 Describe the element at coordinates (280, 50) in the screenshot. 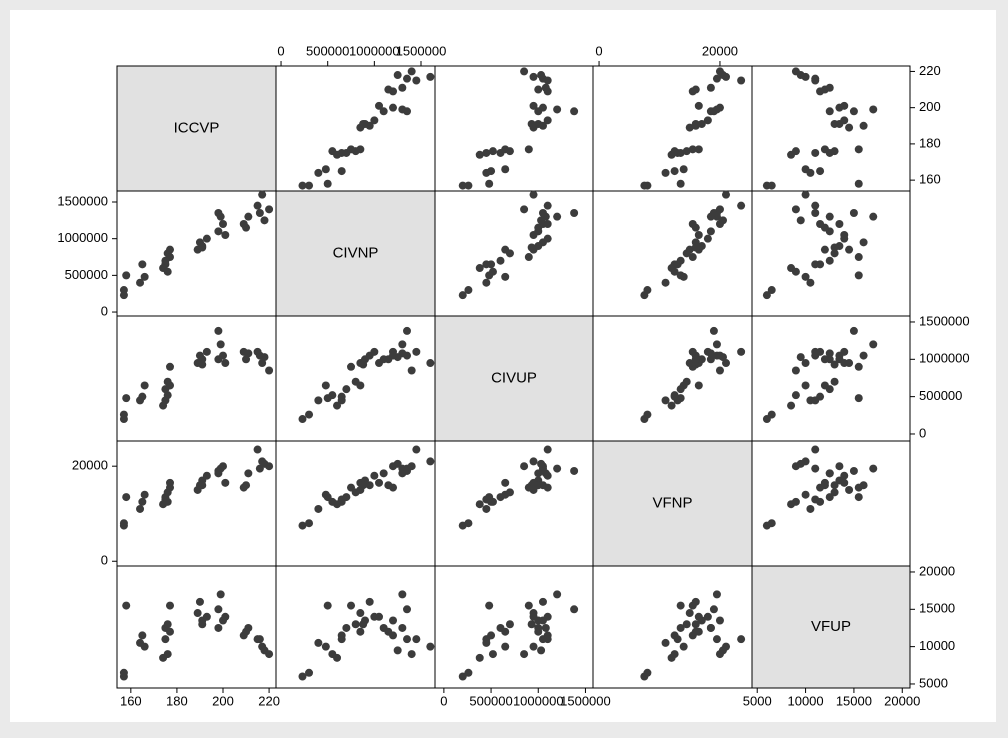

I see `x-tick-label: 0` at that location.